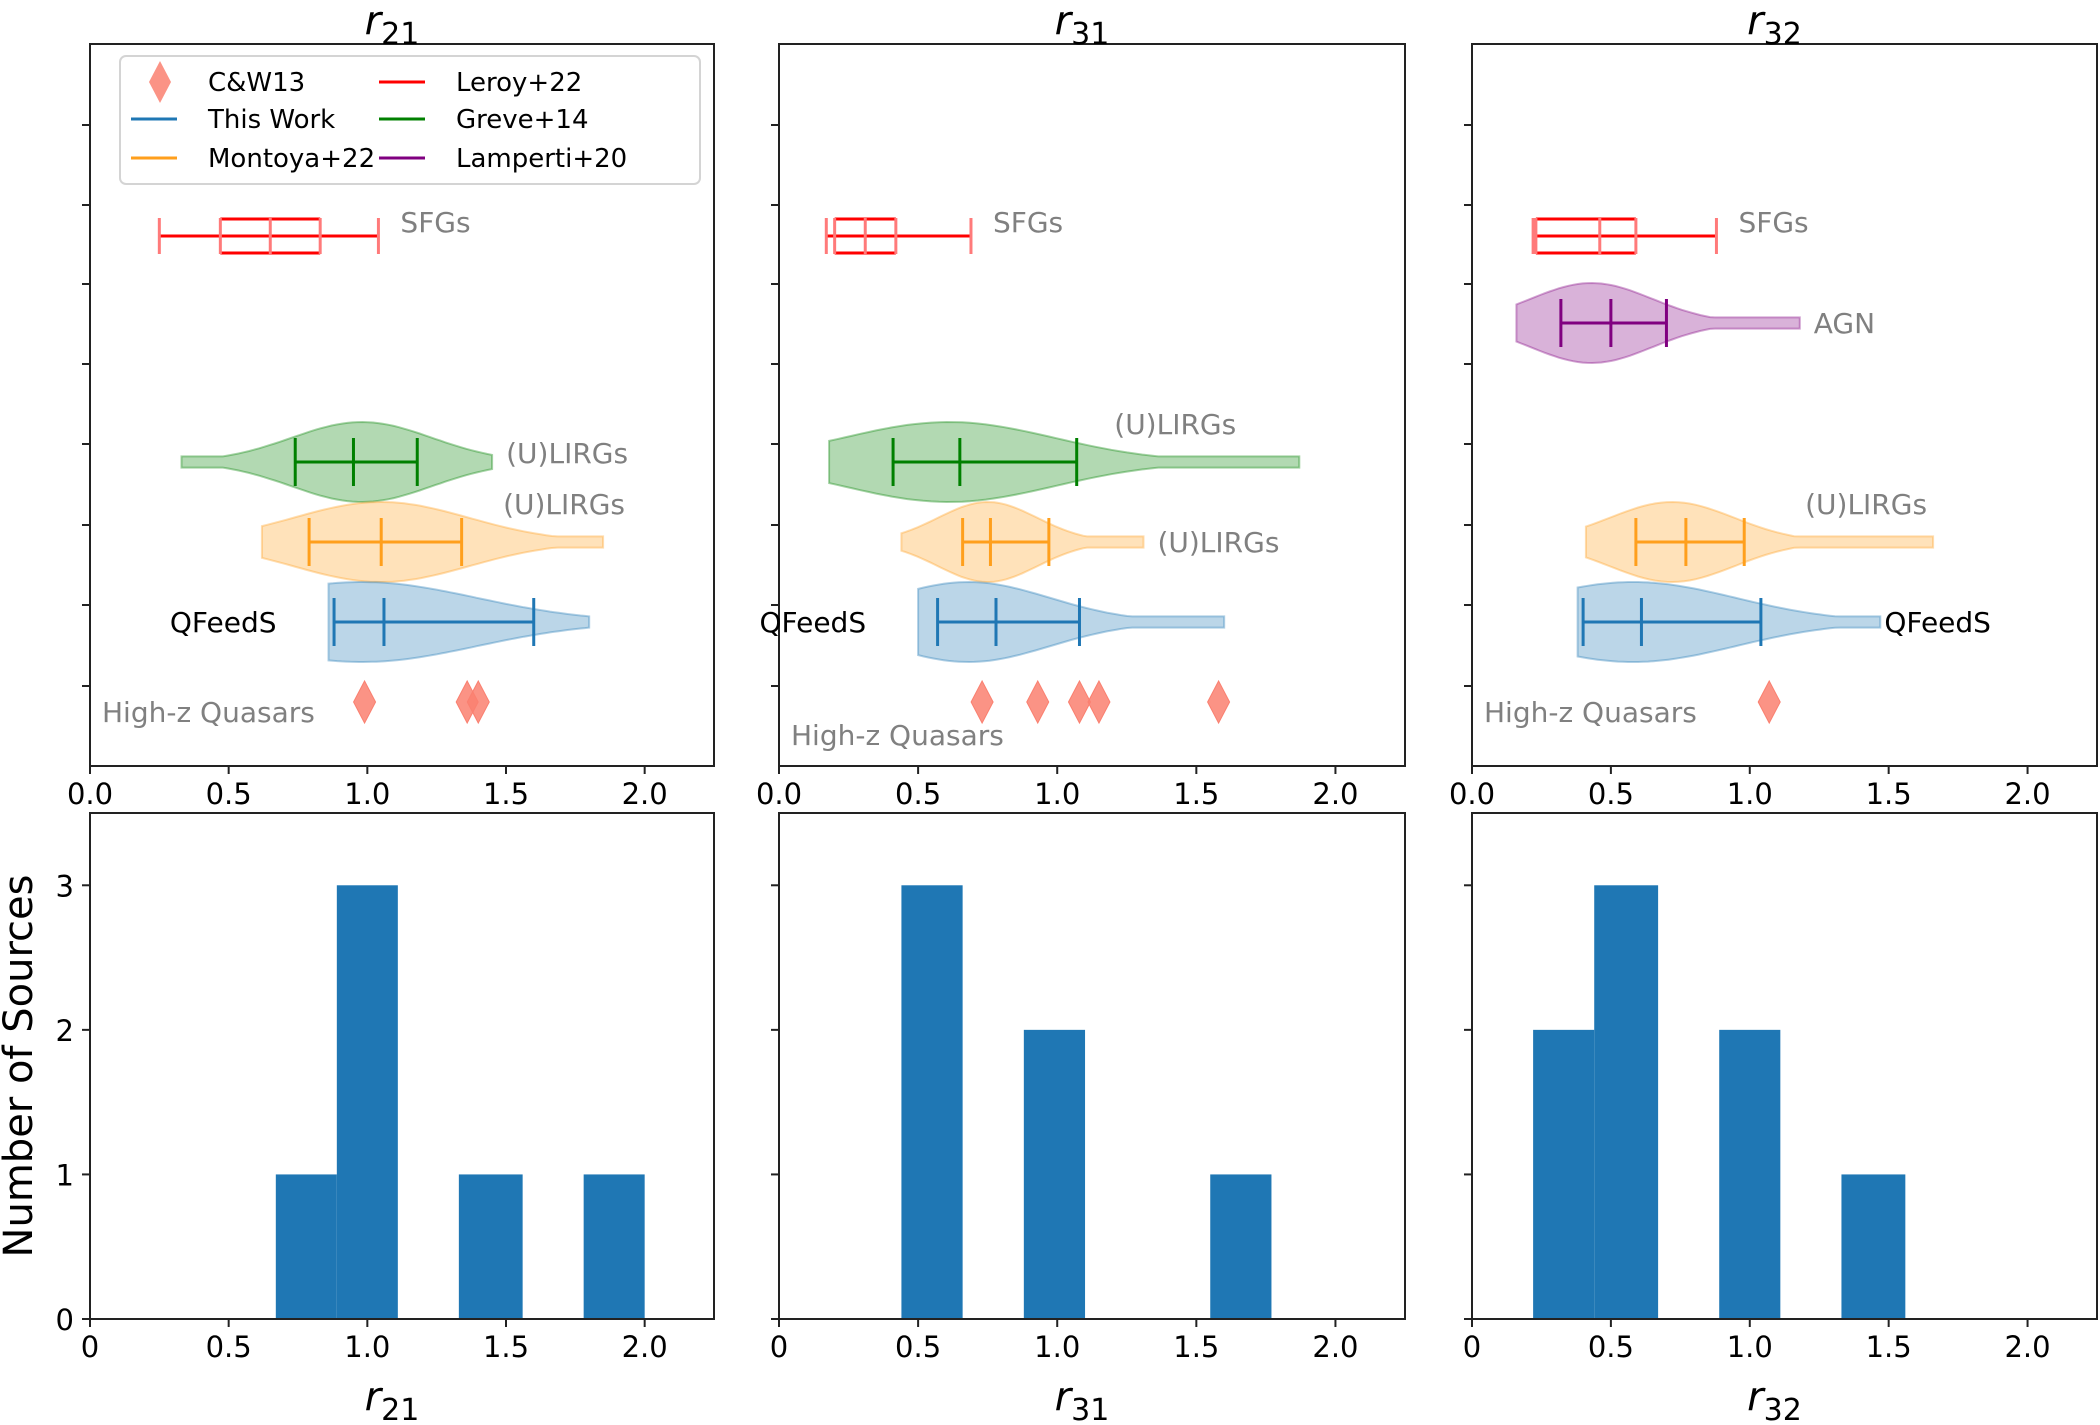  Describe the element at coordinates (65, 1031) in the screenshot. I see `y-tick-label: 2` at that location.